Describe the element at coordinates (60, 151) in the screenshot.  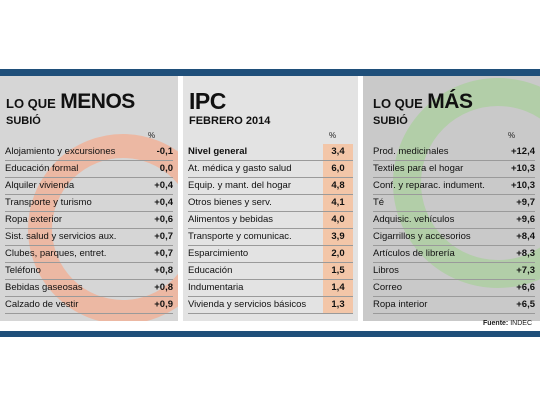
I see `row-label: Alojamiento y excursiones` at that location.